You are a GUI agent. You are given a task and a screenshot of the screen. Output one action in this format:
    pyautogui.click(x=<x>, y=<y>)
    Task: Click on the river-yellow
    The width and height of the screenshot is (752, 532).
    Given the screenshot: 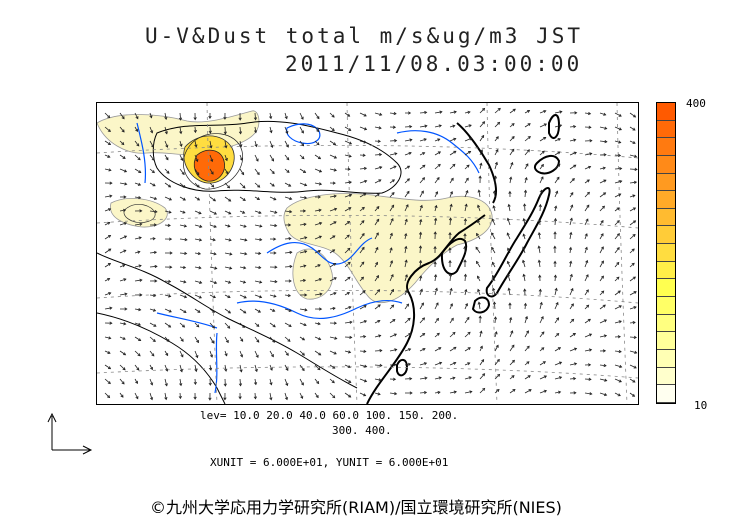 What is the action you would take?
    pyautogui.click(x=319, y=251)
    